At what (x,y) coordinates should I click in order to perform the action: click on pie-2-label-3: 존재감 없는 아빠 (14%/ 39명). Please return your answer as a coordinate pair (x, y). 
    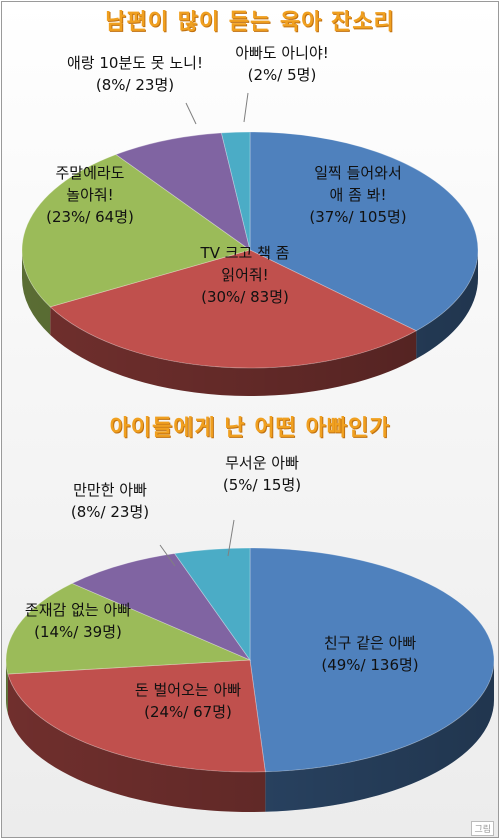
    Looking at the image, I should click on (78, 621).